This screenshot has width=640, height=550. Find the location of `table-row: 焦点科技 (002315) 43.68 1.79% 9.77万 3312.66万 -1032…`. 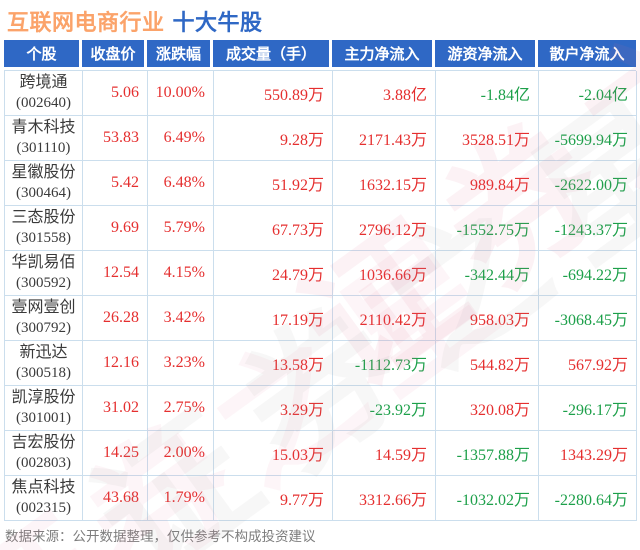

table-row: 焦点科技 (002315) 43.68 1.79% 9.77万 3312.66万 -1032… is located at coordinates (321, 498).